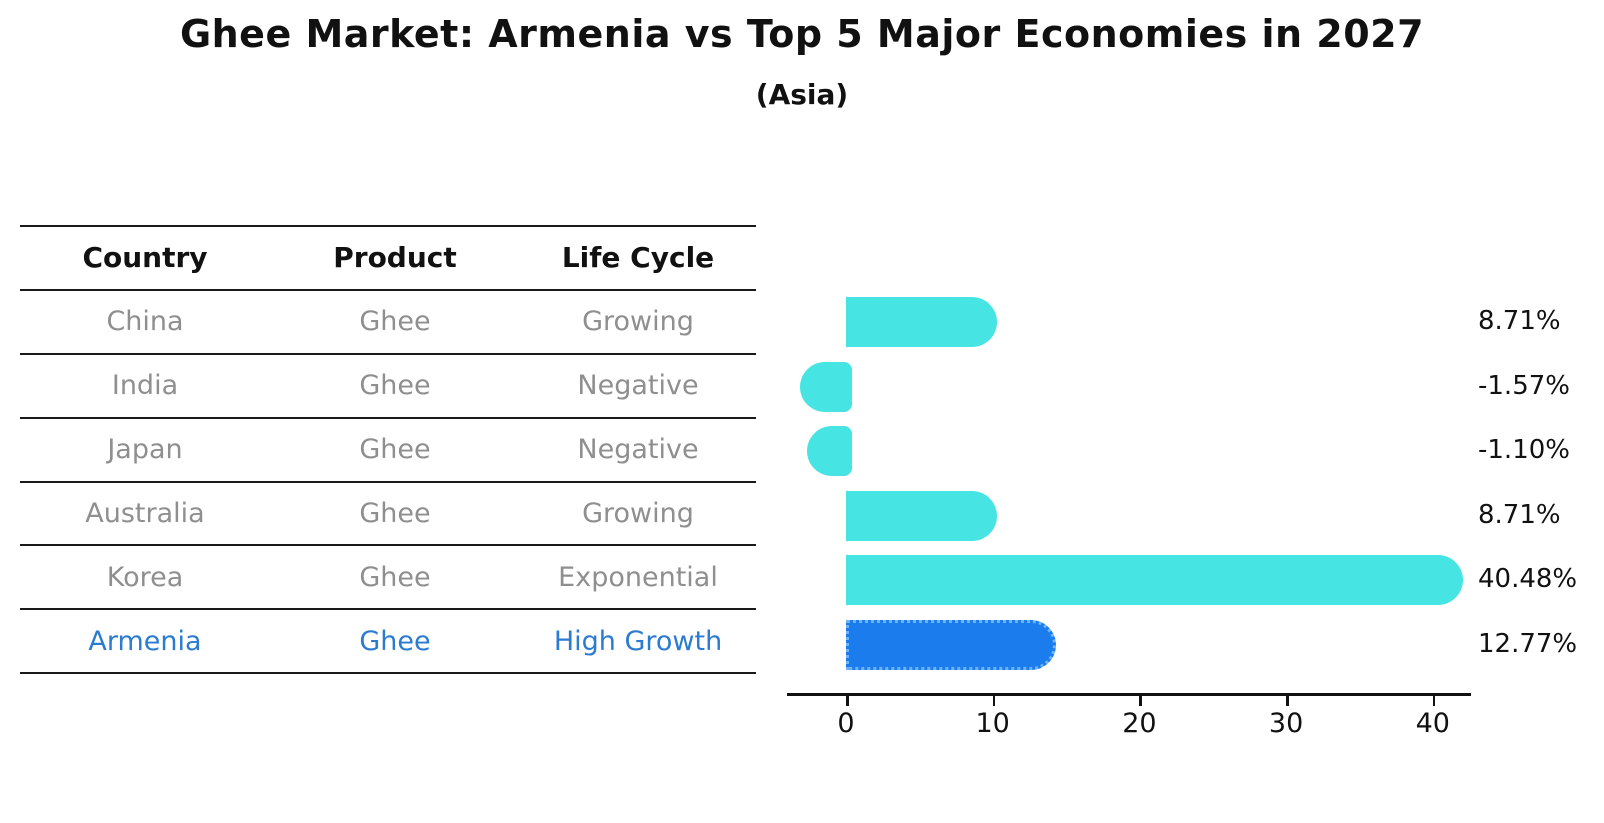 This screenshot has width=1604, height=823. What do you see at coordinates (1432, 723) in the screenshot?
I see `x-tick-label-40: 40` at bounding box center [1432, 723].